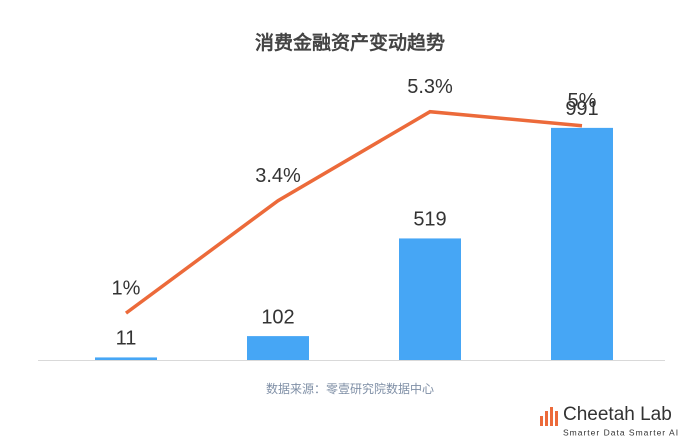  What do you see at coordinates (582, 101) in the screenshot?
I see `line-value-label: 5%` at bounding box center [582, 101].